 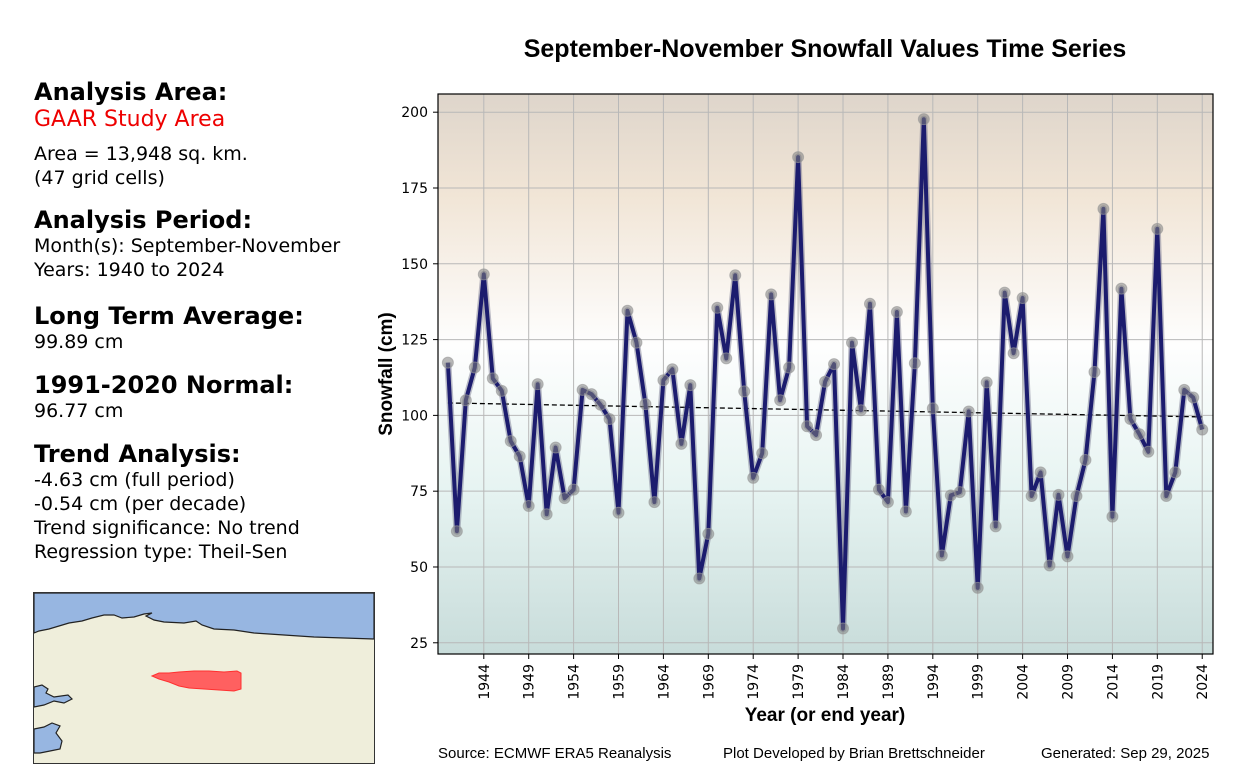 What do you see at coordinates (161, 552) in the screenshot?
I see `regression-type: Regression type: Theil-Sen` at bounding box center [161, 552].